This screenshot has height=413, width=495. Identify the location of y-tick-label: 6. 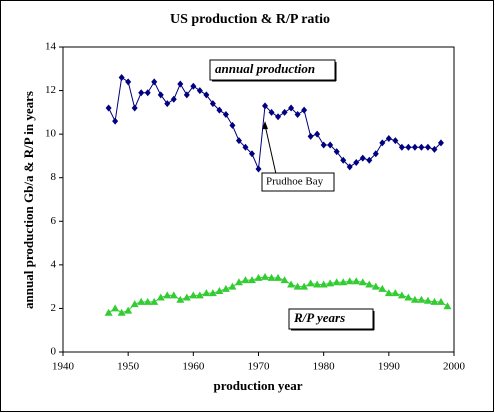
(54, 221).